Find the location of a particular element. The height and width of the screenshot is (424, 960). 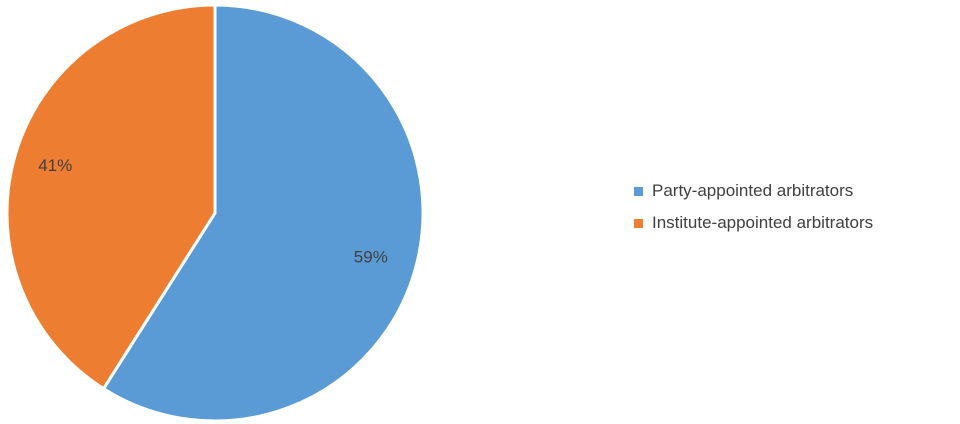

pie-data-labels: 59% 41% is located at coordinates (213, 211).